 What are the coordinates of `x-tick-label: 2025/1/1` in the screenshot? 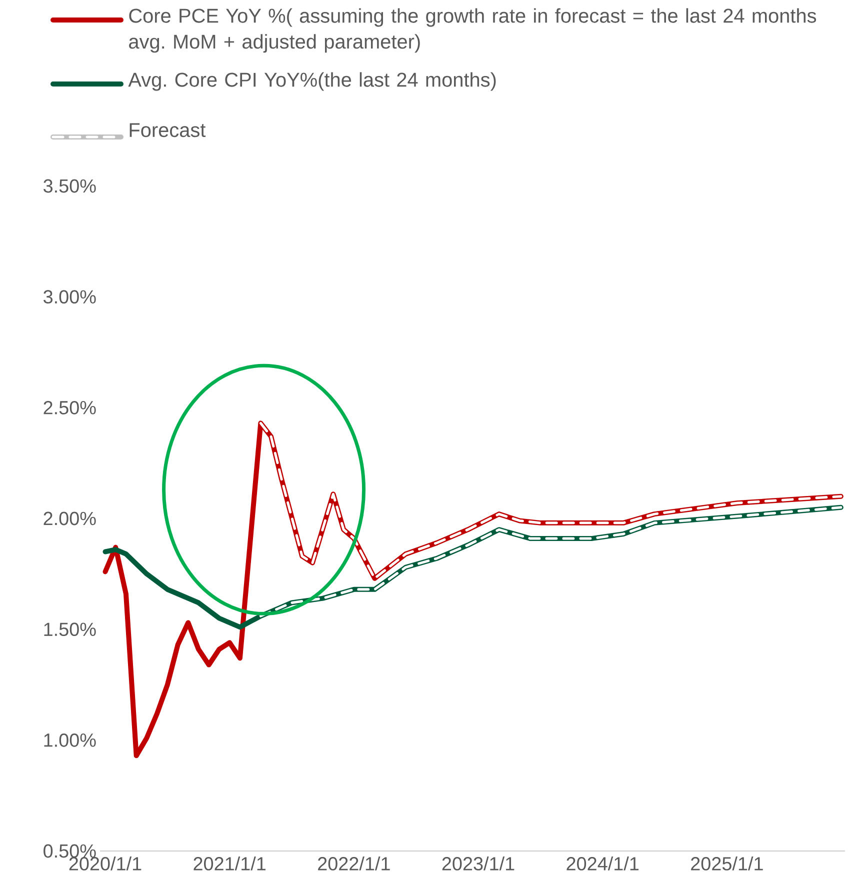 It's located at (727, 863).